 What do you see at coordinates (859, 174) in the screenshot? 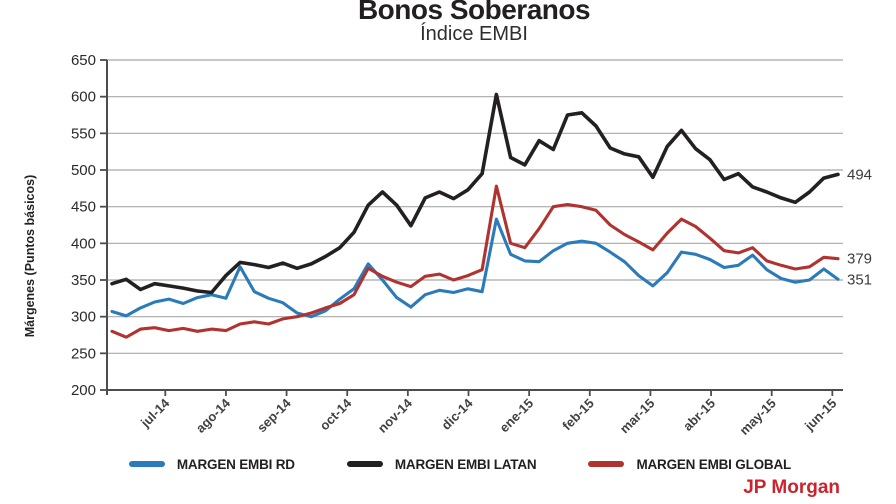
I see `end-value-label: 494` at bounding box center [859, 174].